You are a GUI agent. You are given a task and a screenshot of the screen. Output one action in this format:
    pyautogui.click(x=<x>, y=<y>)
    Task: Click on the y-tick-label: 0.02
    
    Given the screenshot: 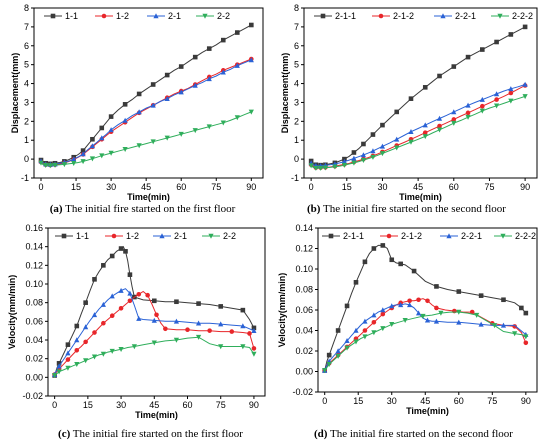 What is the action you would take?
    pyautogui.click(x=304, y=351)
    